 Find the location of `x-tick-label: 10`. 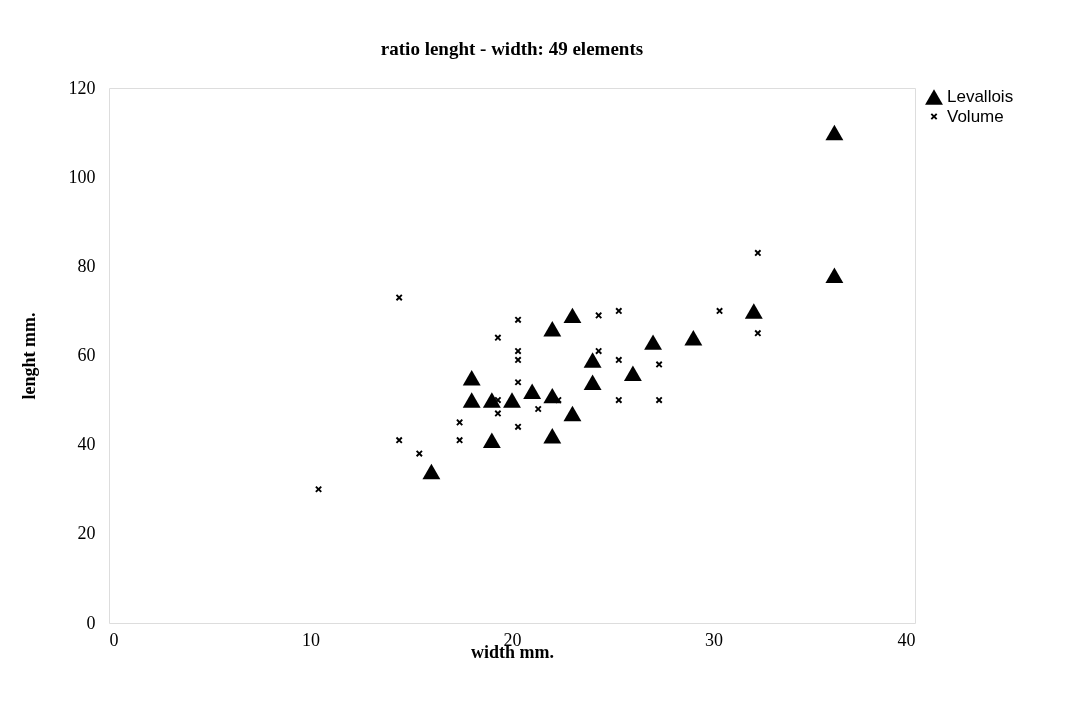

x-tick-label: 10 is located at coordinates (311, 639).